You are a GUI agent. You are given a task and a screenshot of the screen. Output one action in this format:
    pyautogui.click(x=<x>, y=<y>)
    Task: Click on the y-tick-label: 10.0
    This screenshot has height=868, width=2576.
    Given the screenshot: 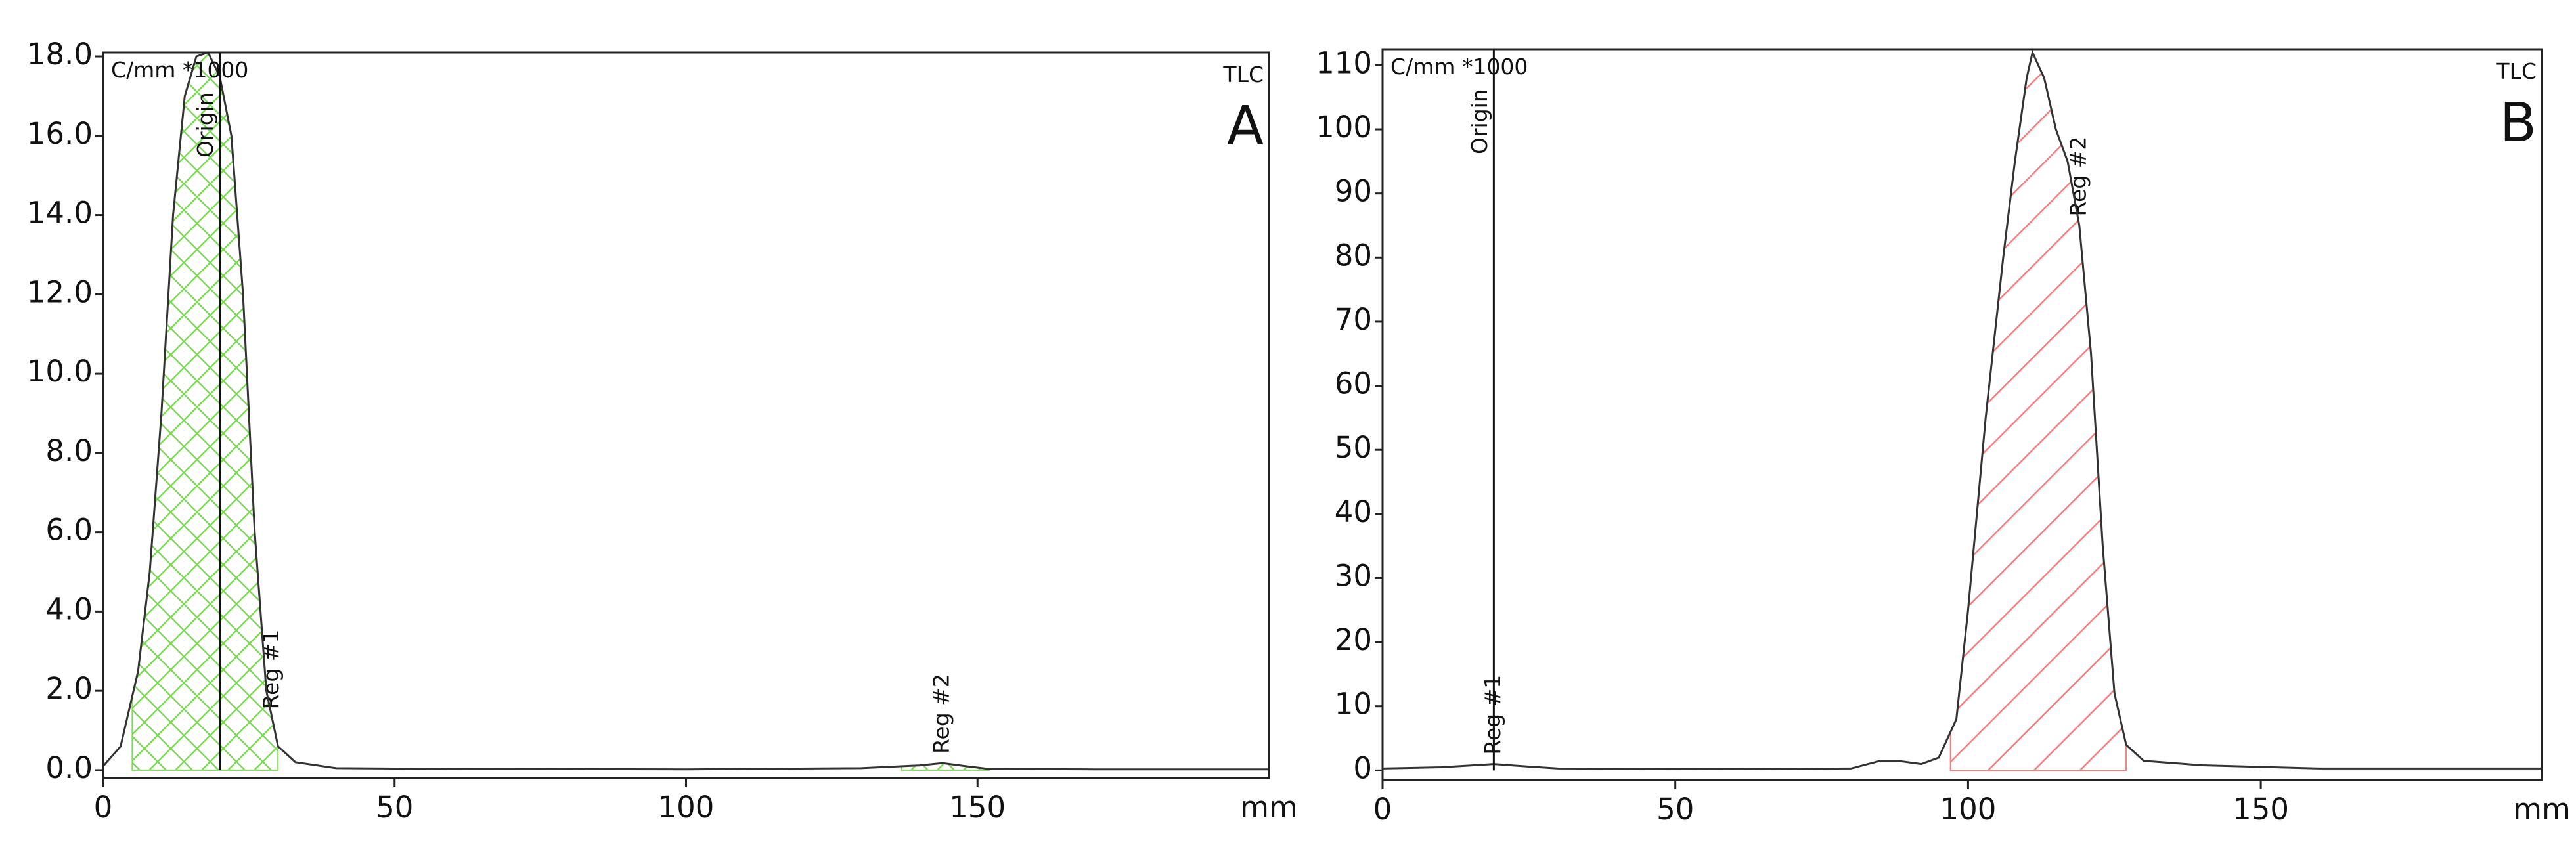 What is the action you would take?
    pyautogui.click(x=60, y=371)
    